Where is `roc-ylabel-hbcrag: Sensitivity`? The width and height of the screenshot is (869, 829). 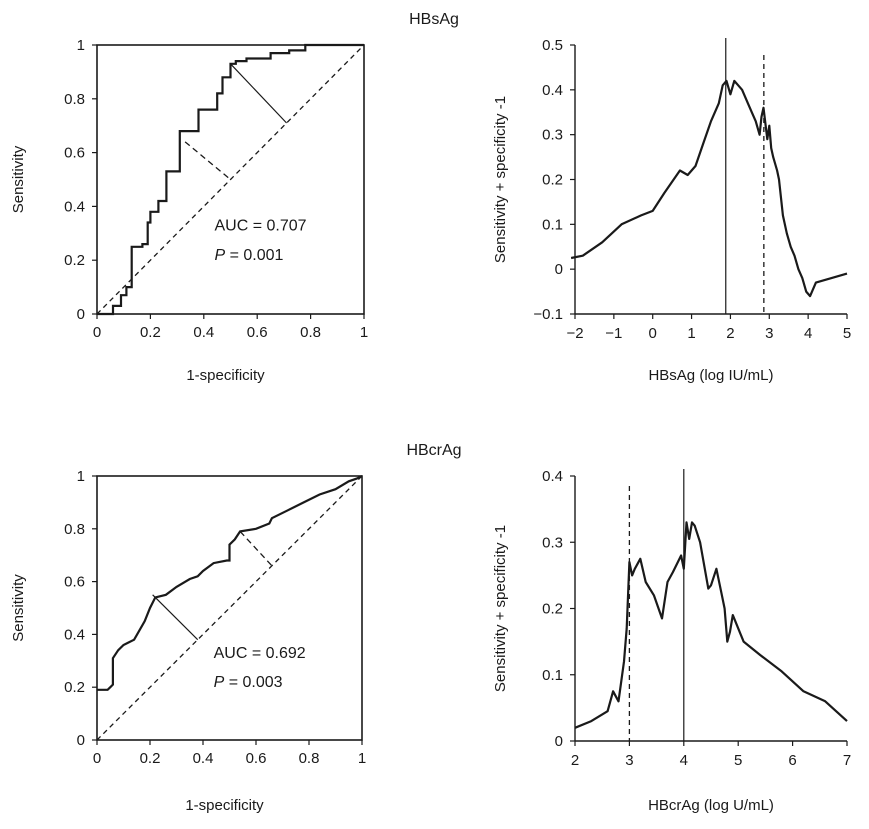
roc-ylabel-hbcrag: Sensitivity is located at coordinates (18, 608).